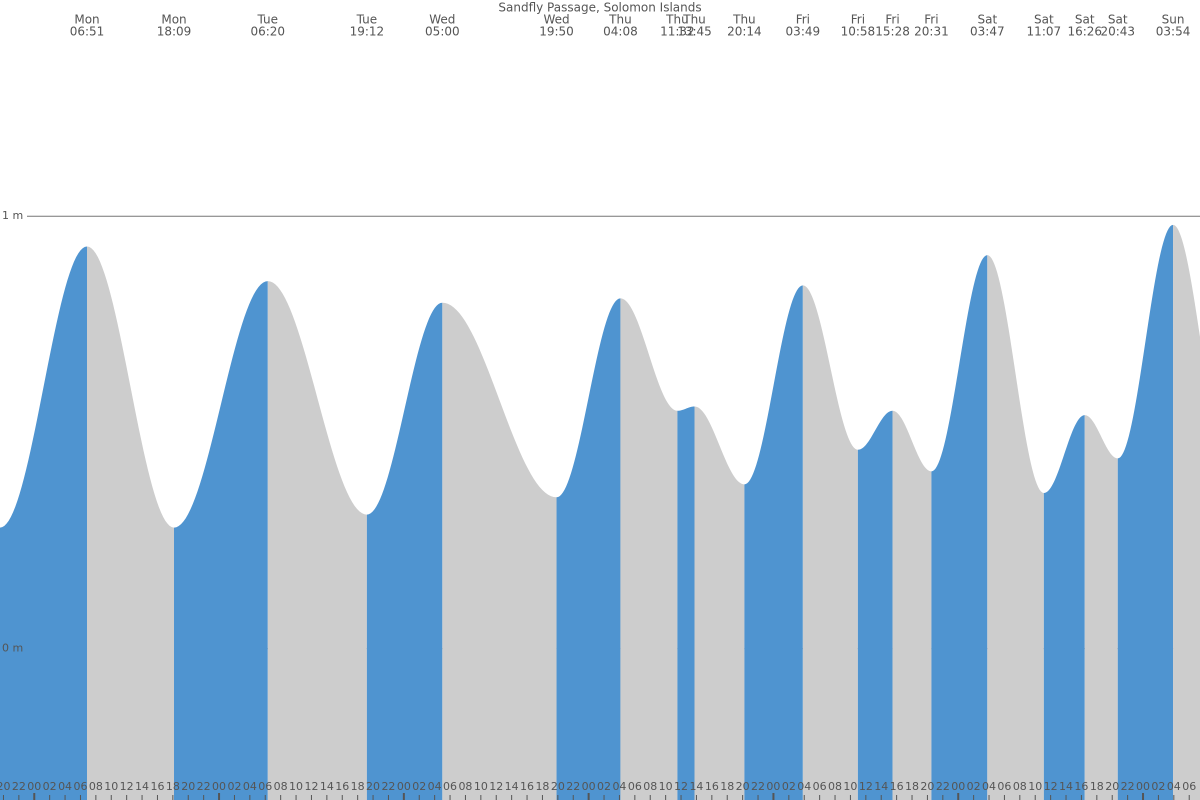  Describe the element at coordinates (620, 32) in the screenshot. I see `extreme-time: 04:08` at that location.